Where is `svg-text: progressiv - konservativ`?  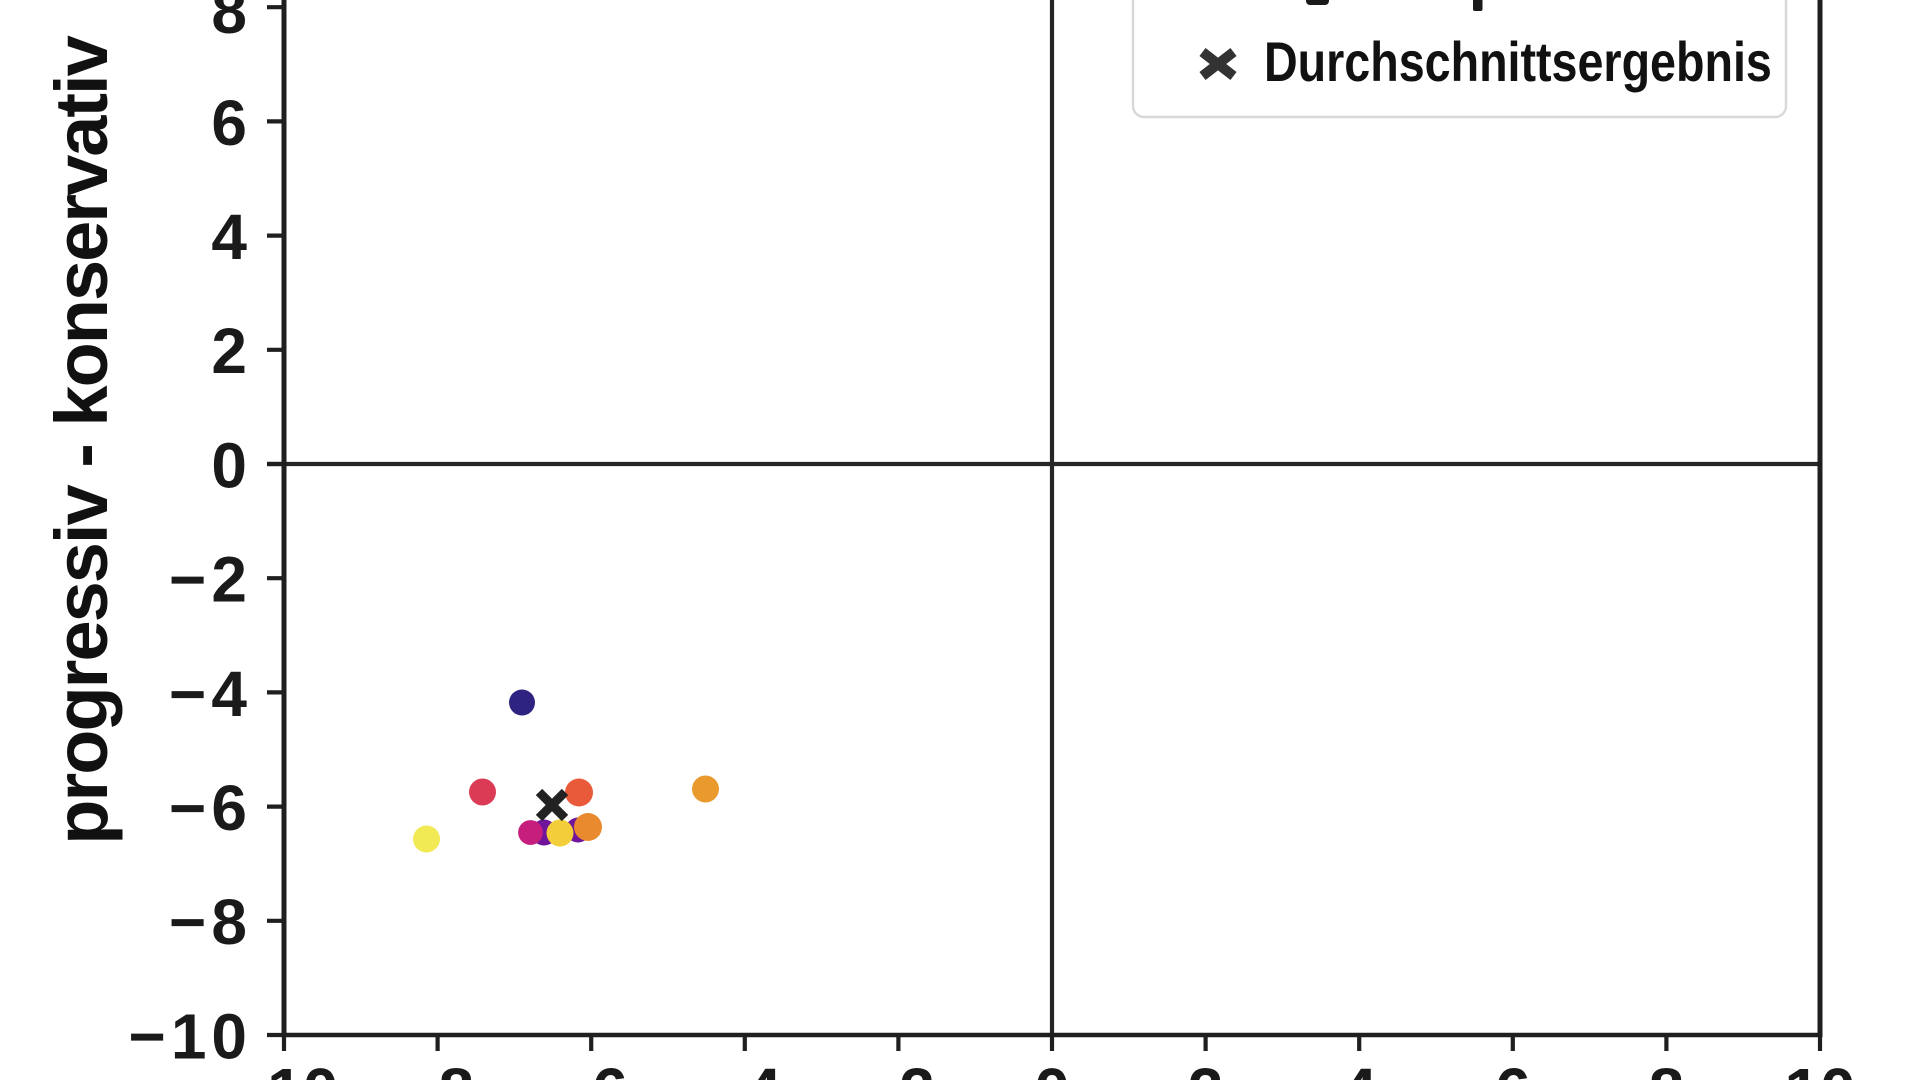
svg-text: progressiv - konservativ is located at coordinates (81, 439).